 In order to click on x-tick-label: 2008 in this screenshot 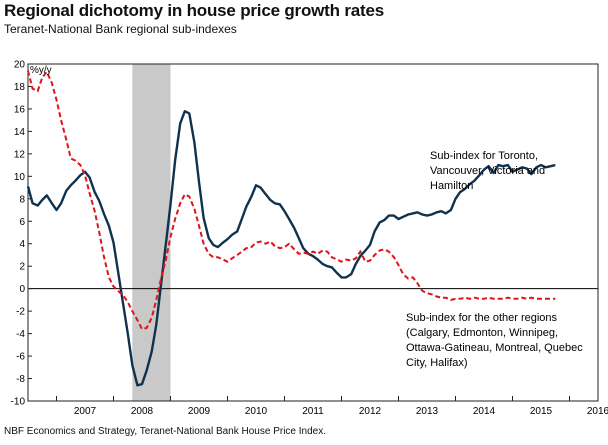, I will do `click(142, 411)`.